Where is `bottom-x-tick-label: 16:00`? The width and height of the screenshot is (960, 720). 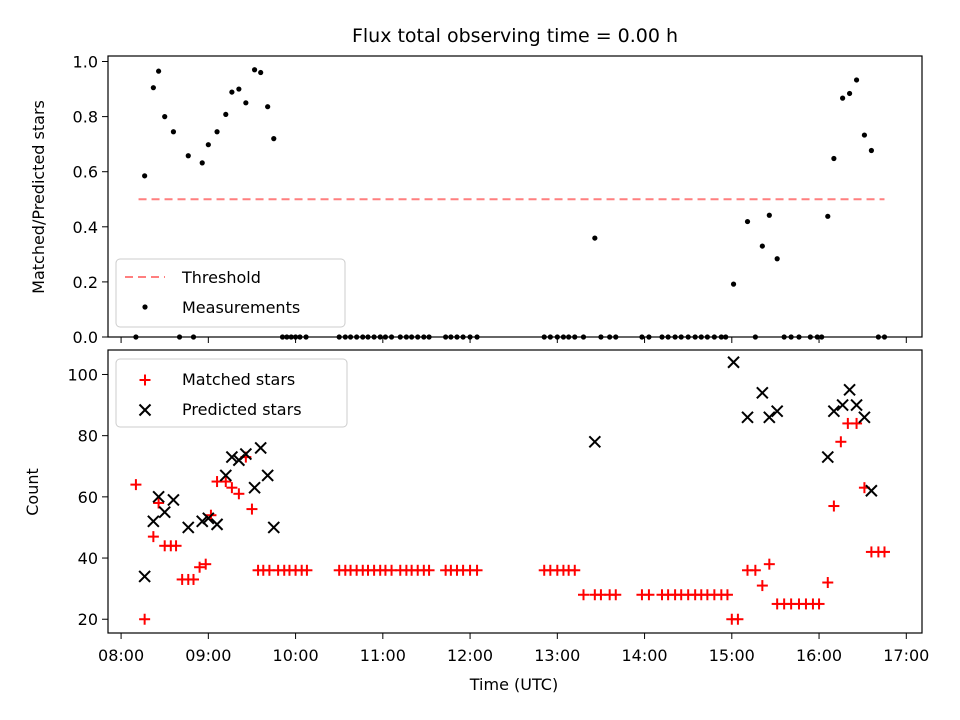
bottom-x-tick-label: 16:00 is located at coordinates (819, 655).